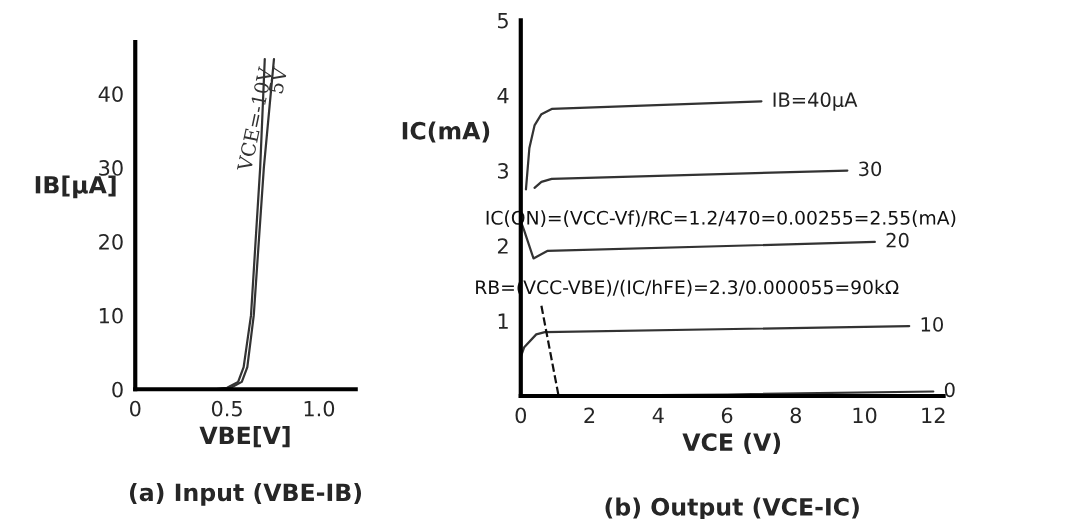 The image size is (1065, 519). I want to click on x-axis-title: VBE[V], so click(244, 437).